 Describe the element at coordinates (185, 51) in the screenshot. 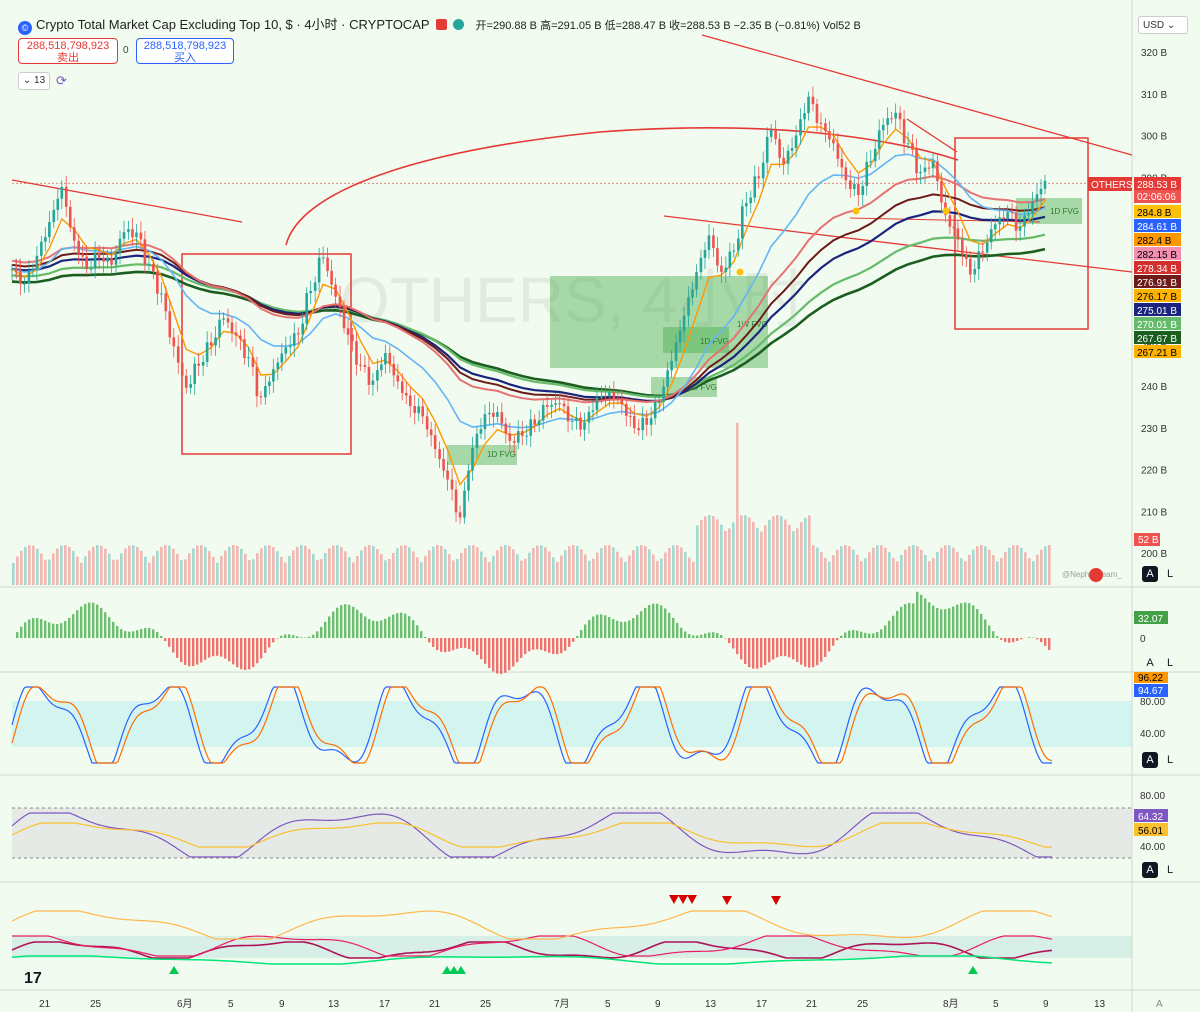

I see `buy-button: 288,518,798,923 买入` at that location.